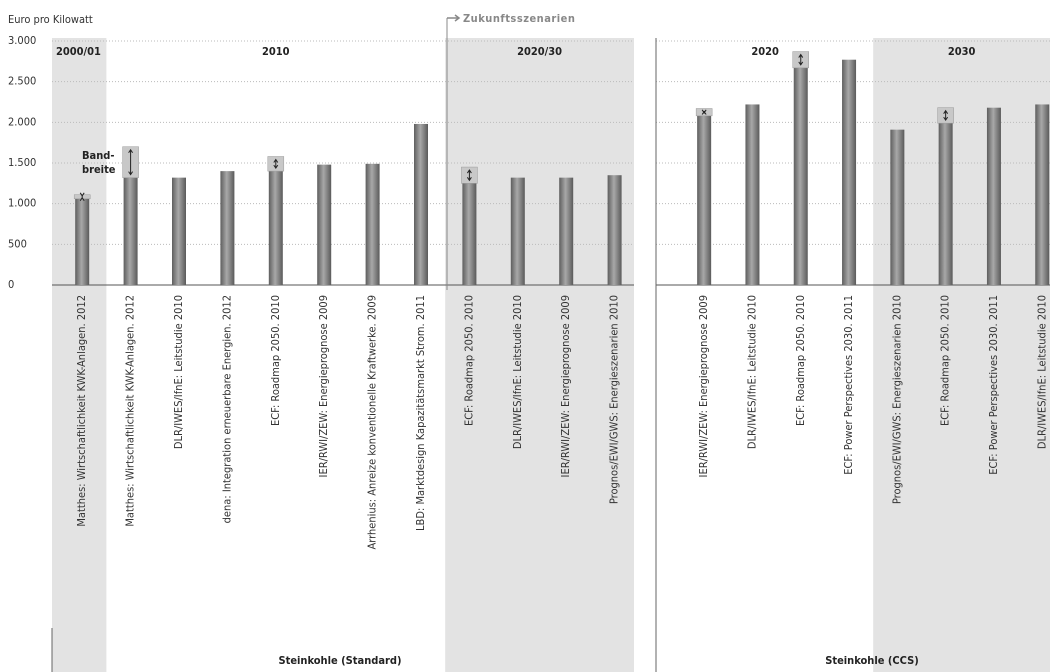 Image resolution: width=1058 pixels, height=672 pixels. What do you see at coordinates (22, 203) in the screenshot?
I see `y-tick-label: 1.000` at bounding box center [22, 203].